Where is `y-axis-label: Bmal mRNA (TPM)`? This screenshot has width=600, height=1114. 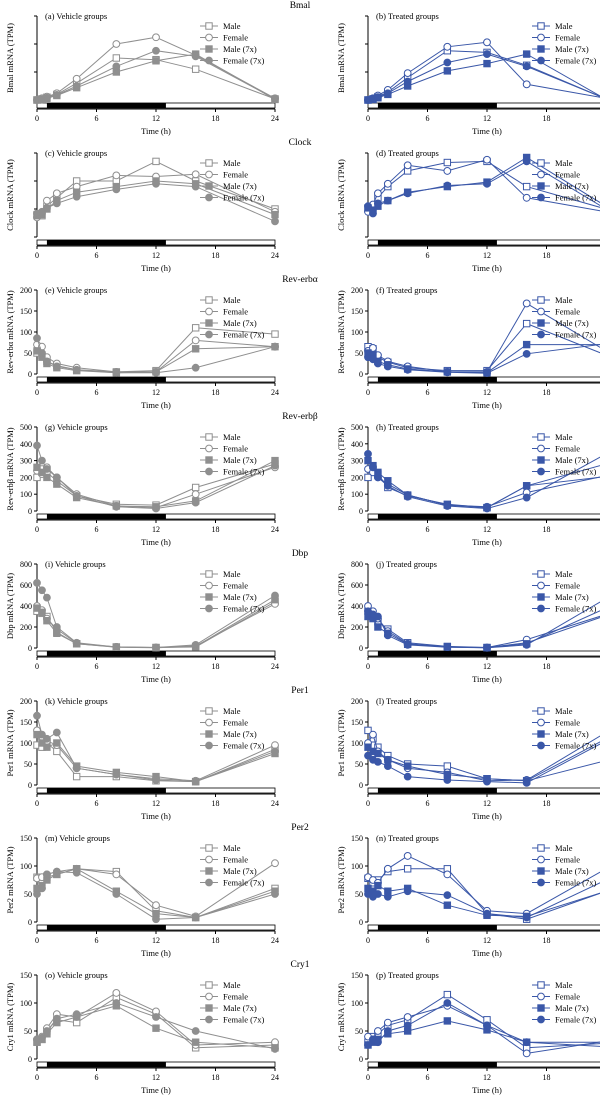 y-axis-label: Bmal mRNA (TPM) is located at coordinates (10, 58).